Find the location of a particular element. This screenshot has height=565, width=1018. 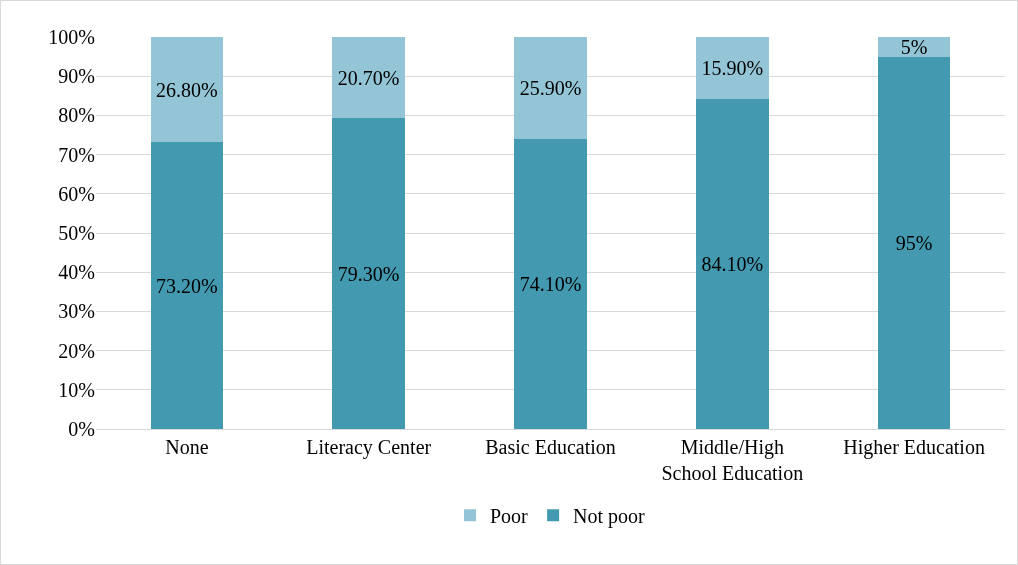

data-label: 73.20% is located at coordinates (187, 285).